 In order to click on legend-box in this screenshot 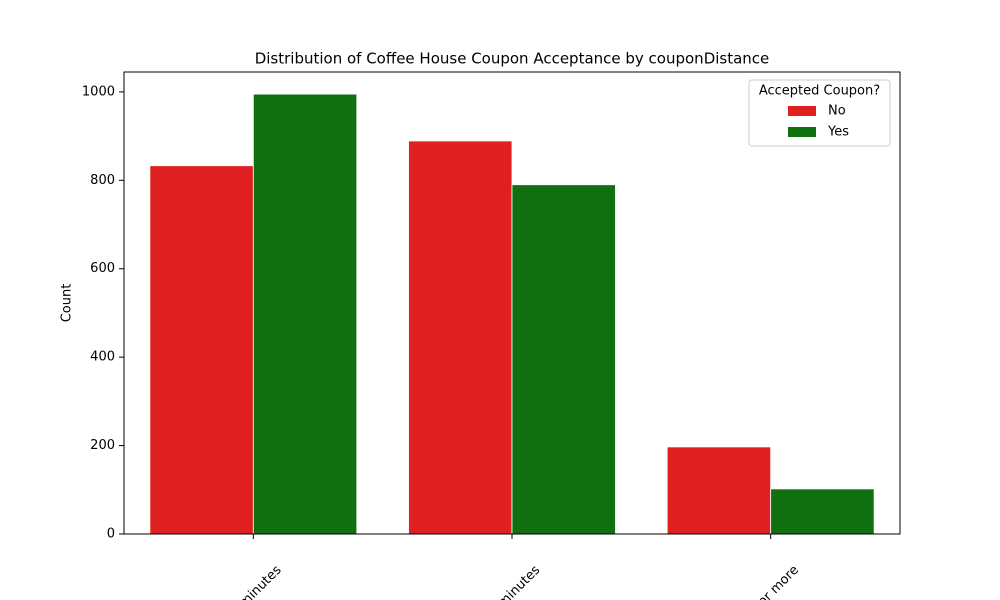, I will do `click(819, 113)`.